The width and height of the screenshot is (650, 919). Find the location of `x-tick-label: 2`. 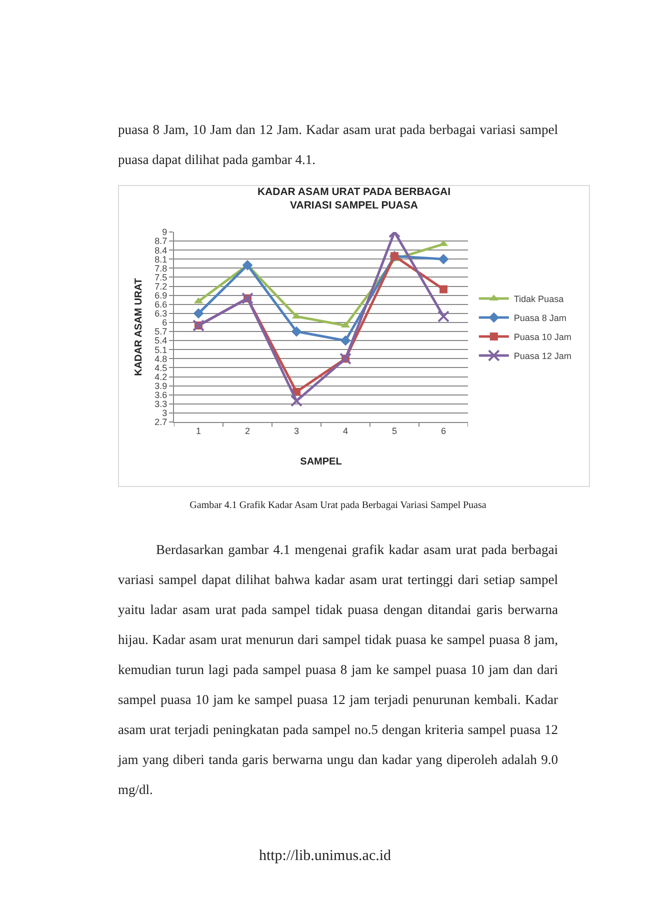

x-tick-label: 2 is located at coordinates (247, 431).